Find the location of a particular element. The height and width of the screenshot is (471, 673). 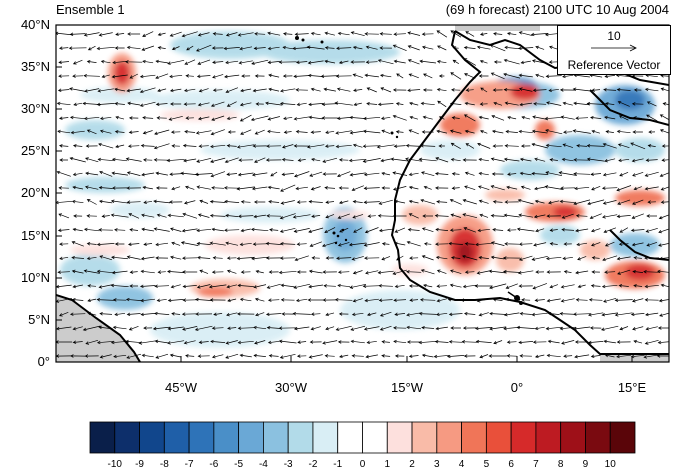

colorbar-tick-label: -9 is located at coordinates (139, 464).